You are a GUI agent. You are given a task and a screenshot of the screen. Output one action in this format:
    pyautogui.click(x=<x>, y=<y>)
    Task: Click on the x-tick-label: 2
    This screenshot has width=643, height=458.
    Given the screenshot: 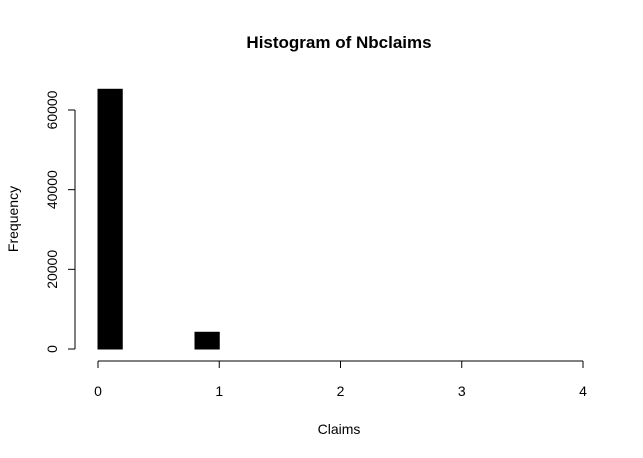 What is the action you would take?
    pyautogui.click(x=341, y=391)
    